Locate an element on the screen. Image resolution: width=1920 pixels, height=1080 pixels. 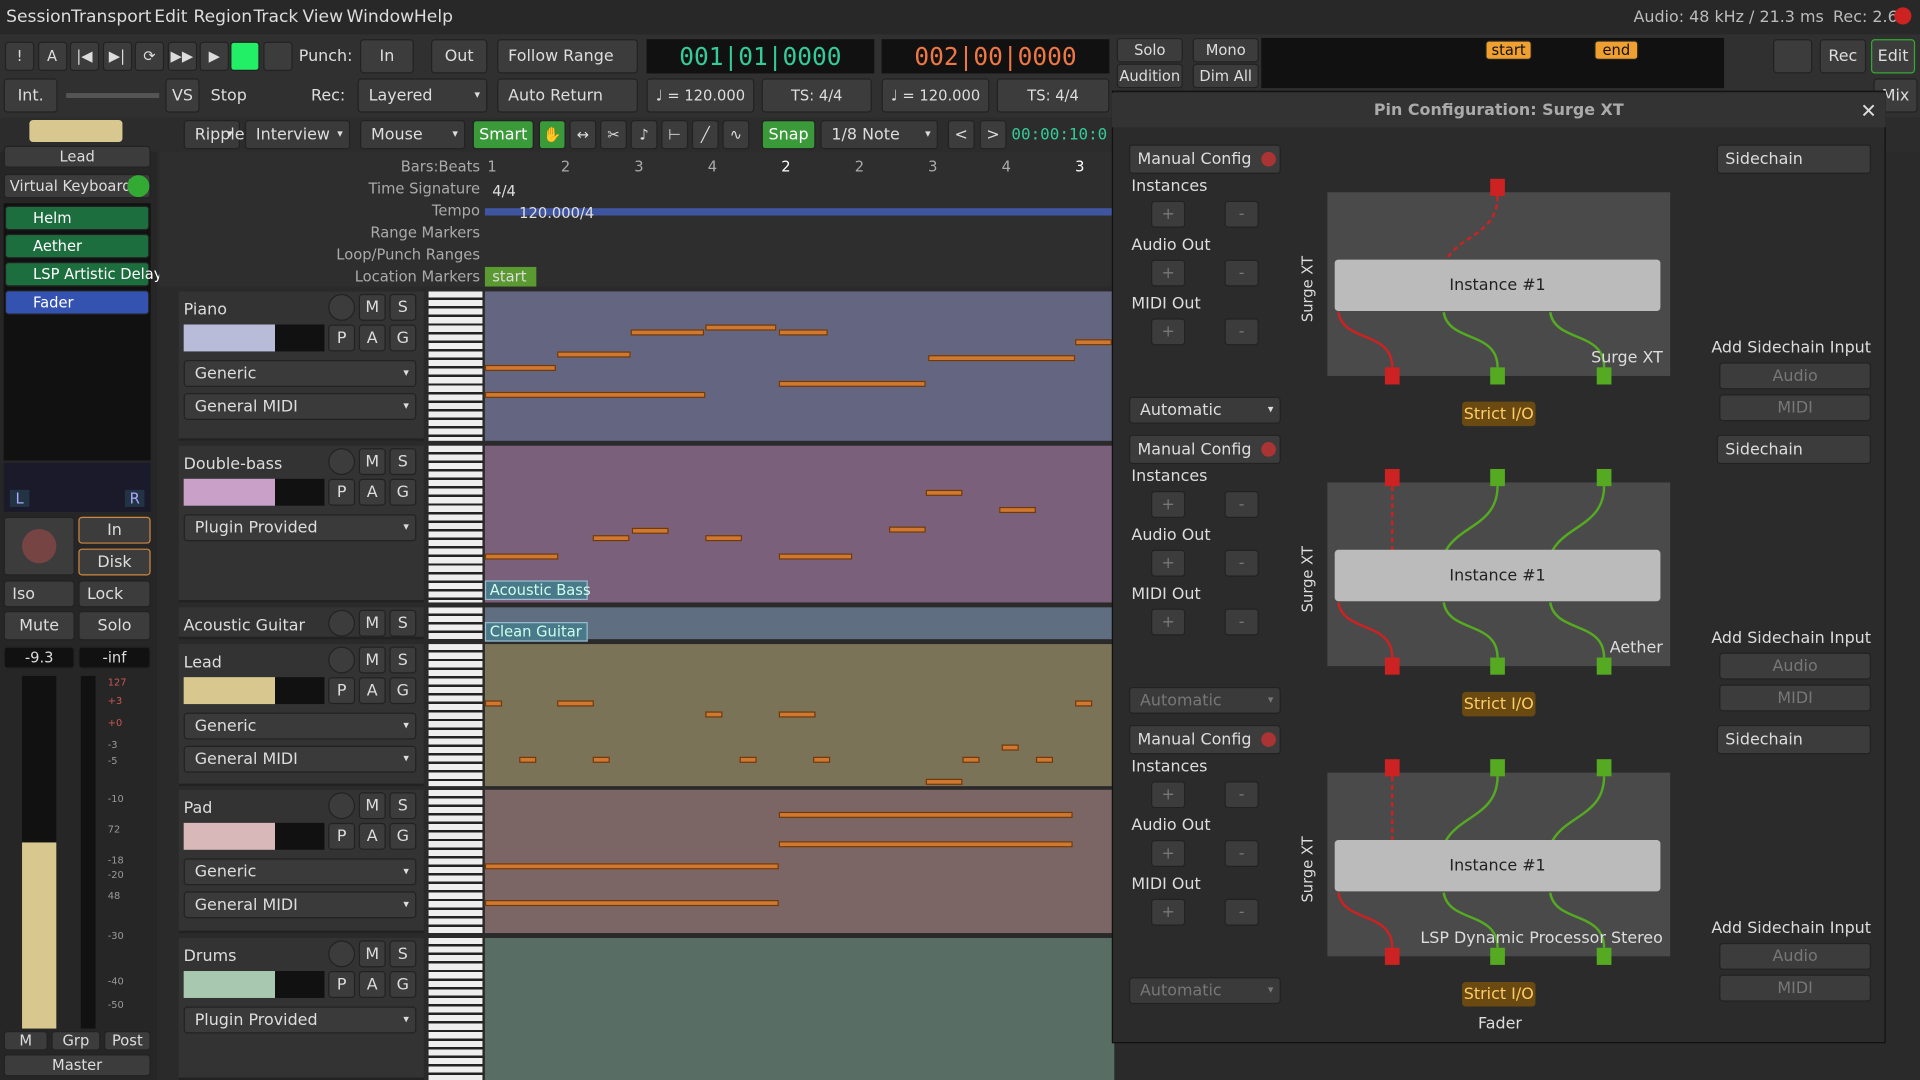
plugin: Aether is located at coordinates (77, 246).